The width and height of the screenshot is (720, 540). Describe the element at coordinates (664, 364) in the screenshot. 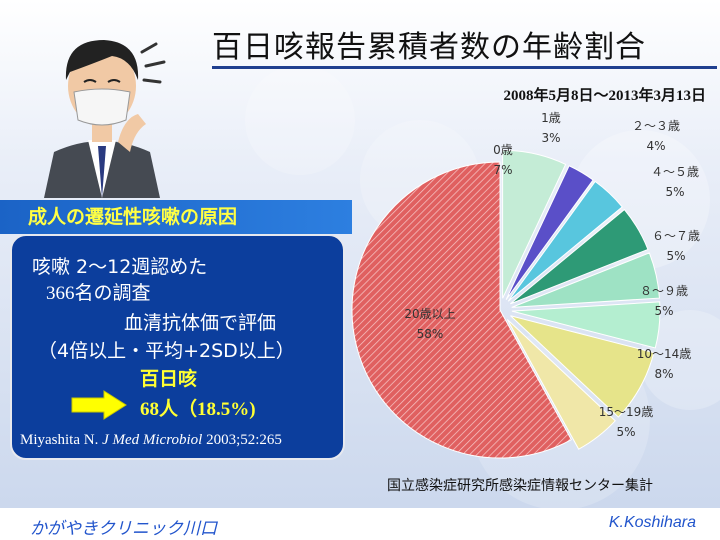

I see `slice-label: 10～14歳 8%` at that location.